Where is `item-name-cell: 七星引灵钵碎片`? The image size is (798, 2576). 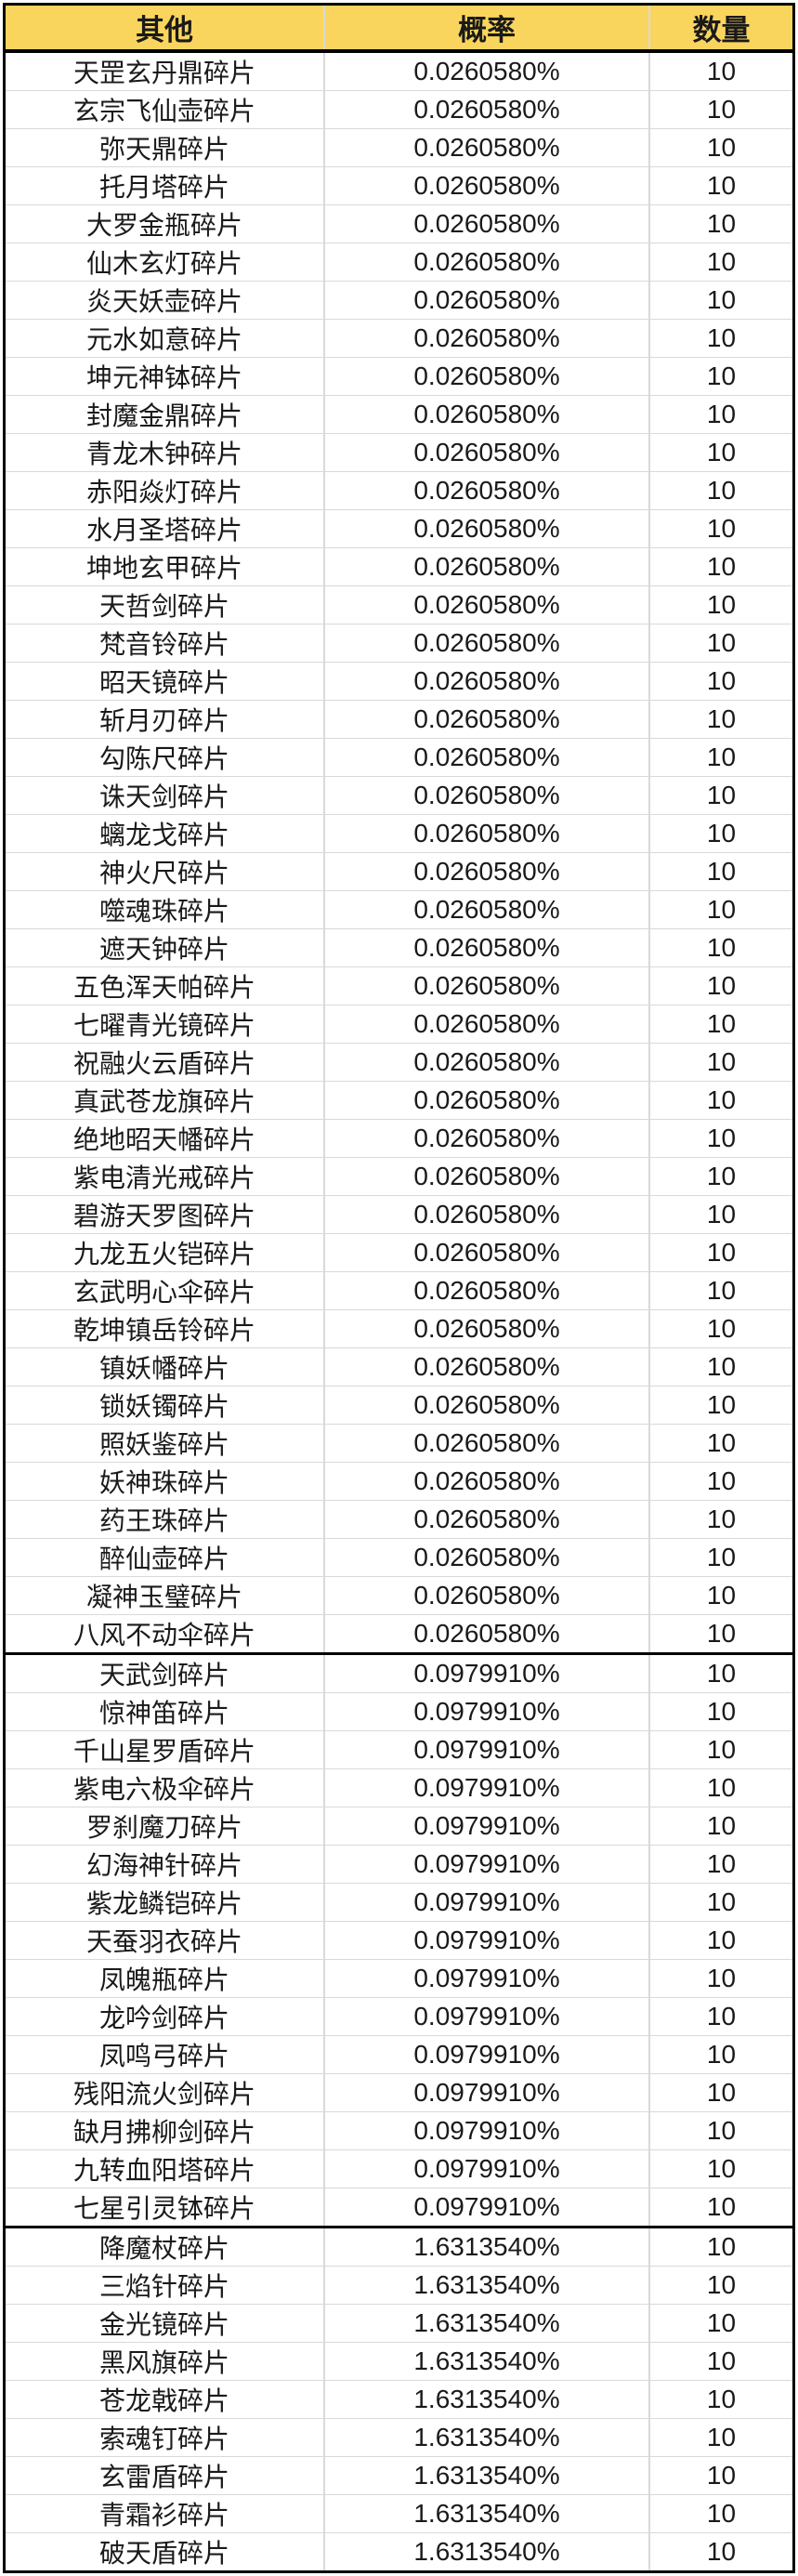
item-name-cell: 七星引灵钵碎片 is located at coordinates (165, 2208).